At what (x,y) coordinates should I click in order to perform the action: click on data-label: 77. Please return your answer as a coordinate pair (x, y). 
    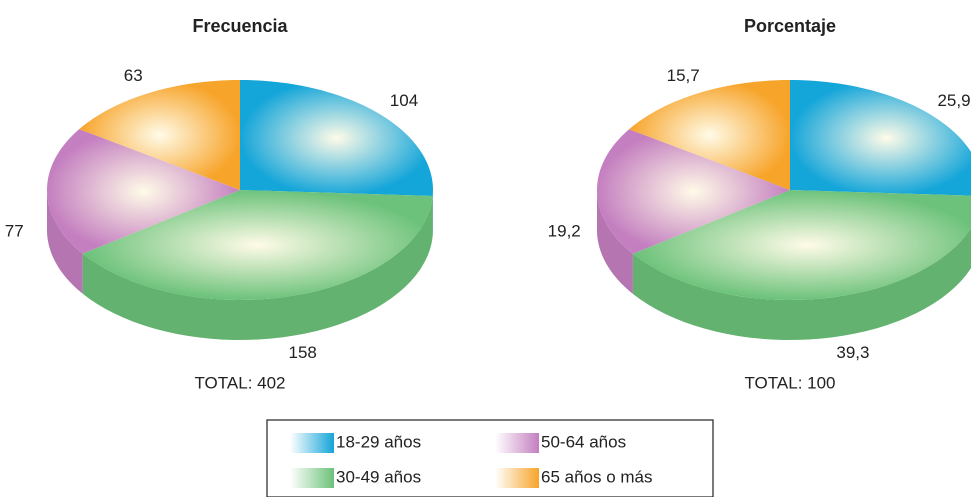
    Looking at the image, I should click on (14, 230).